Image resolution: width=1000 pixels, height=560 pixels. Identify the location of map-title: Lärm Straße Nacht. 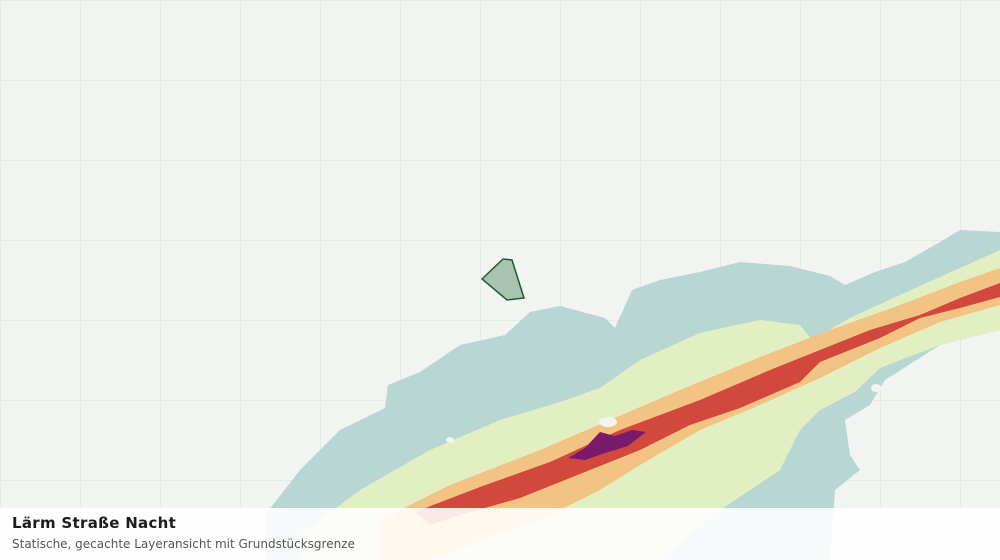
(94, 523).